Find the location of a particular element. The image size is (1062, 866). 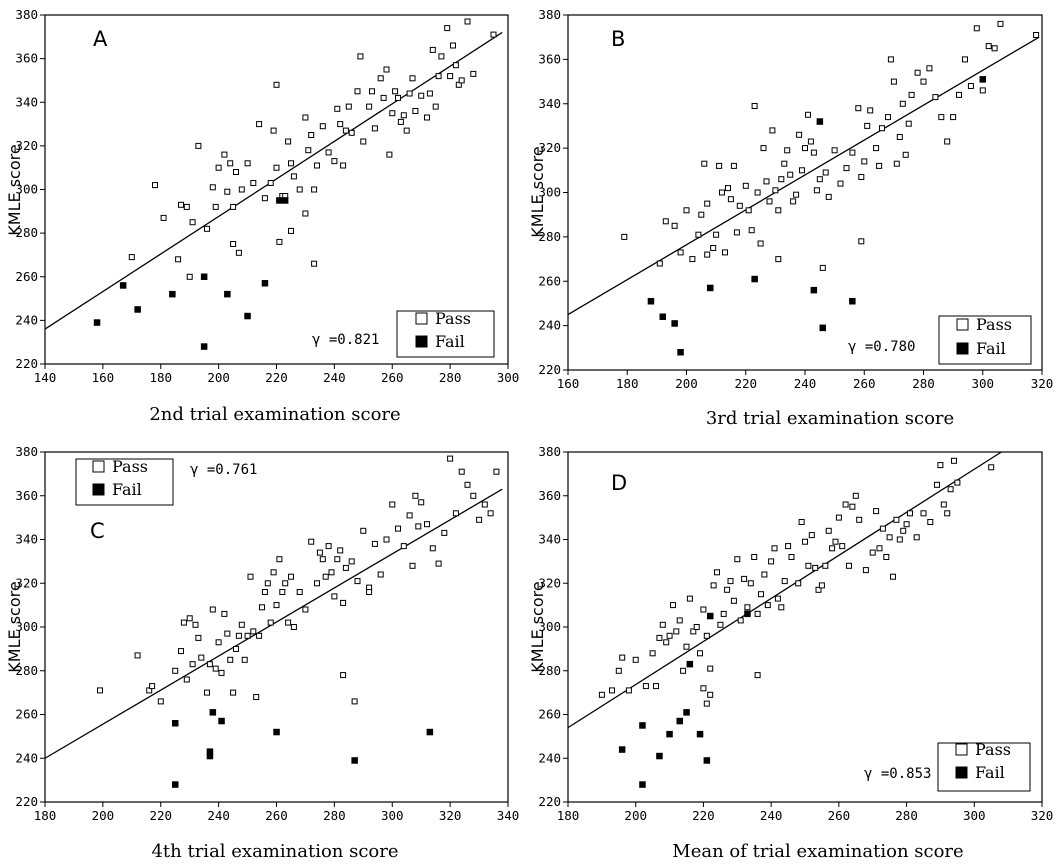

y-tick-label: 220 is located at coordinates (26, 363).